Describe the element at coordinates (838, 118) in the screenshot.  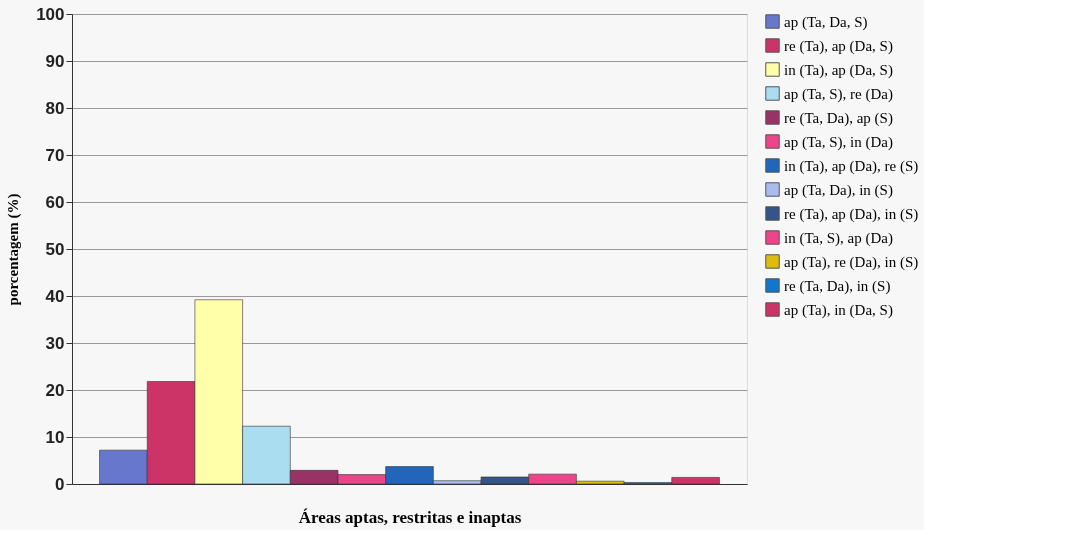
I see `legend-label: re (Ta, Da), ap (S)` at that location.